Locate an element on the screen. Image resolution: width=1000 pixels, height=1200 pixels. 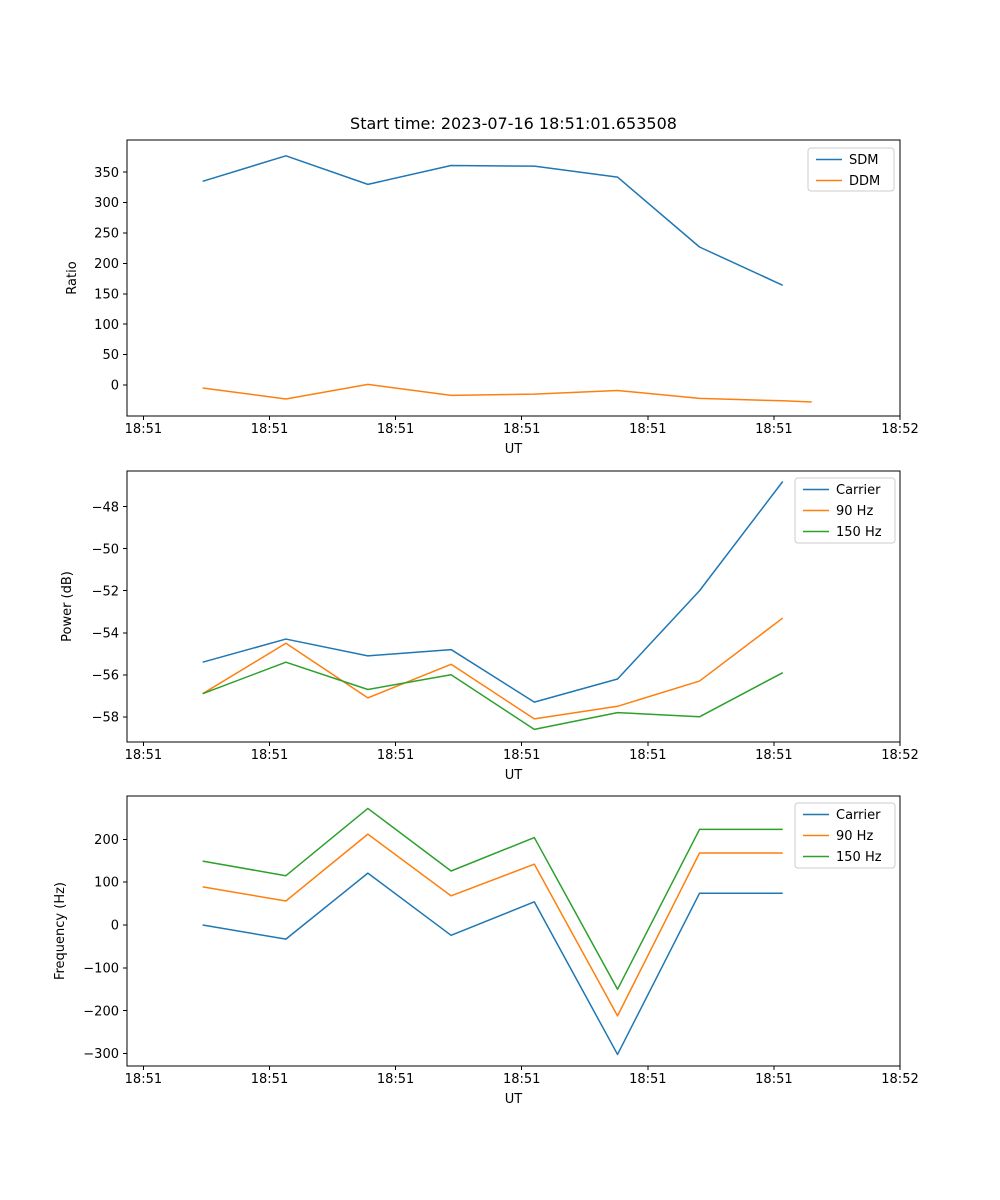
y-tick-label: −200 is located at coordinates (101, 1011).